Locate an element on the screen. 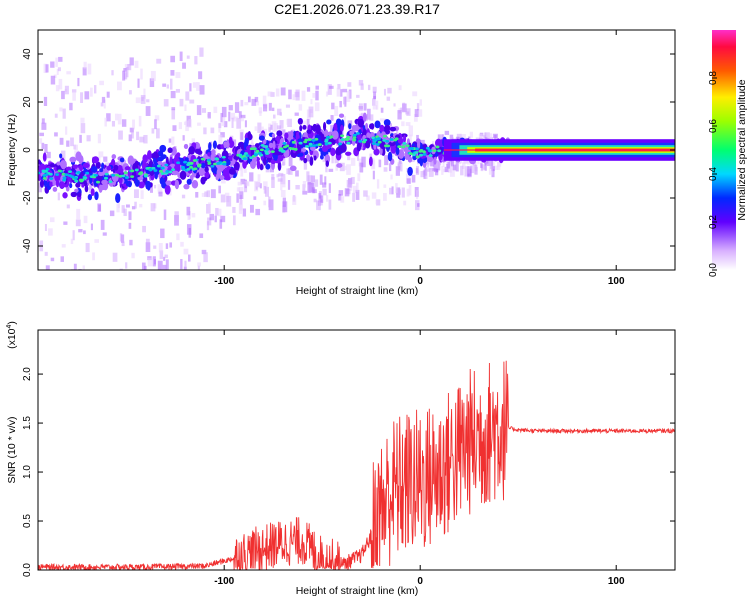 The width and height of the screenshot is (750, 600). snr-y-tick-label: 2.0 is located at coordinates (27, 374).